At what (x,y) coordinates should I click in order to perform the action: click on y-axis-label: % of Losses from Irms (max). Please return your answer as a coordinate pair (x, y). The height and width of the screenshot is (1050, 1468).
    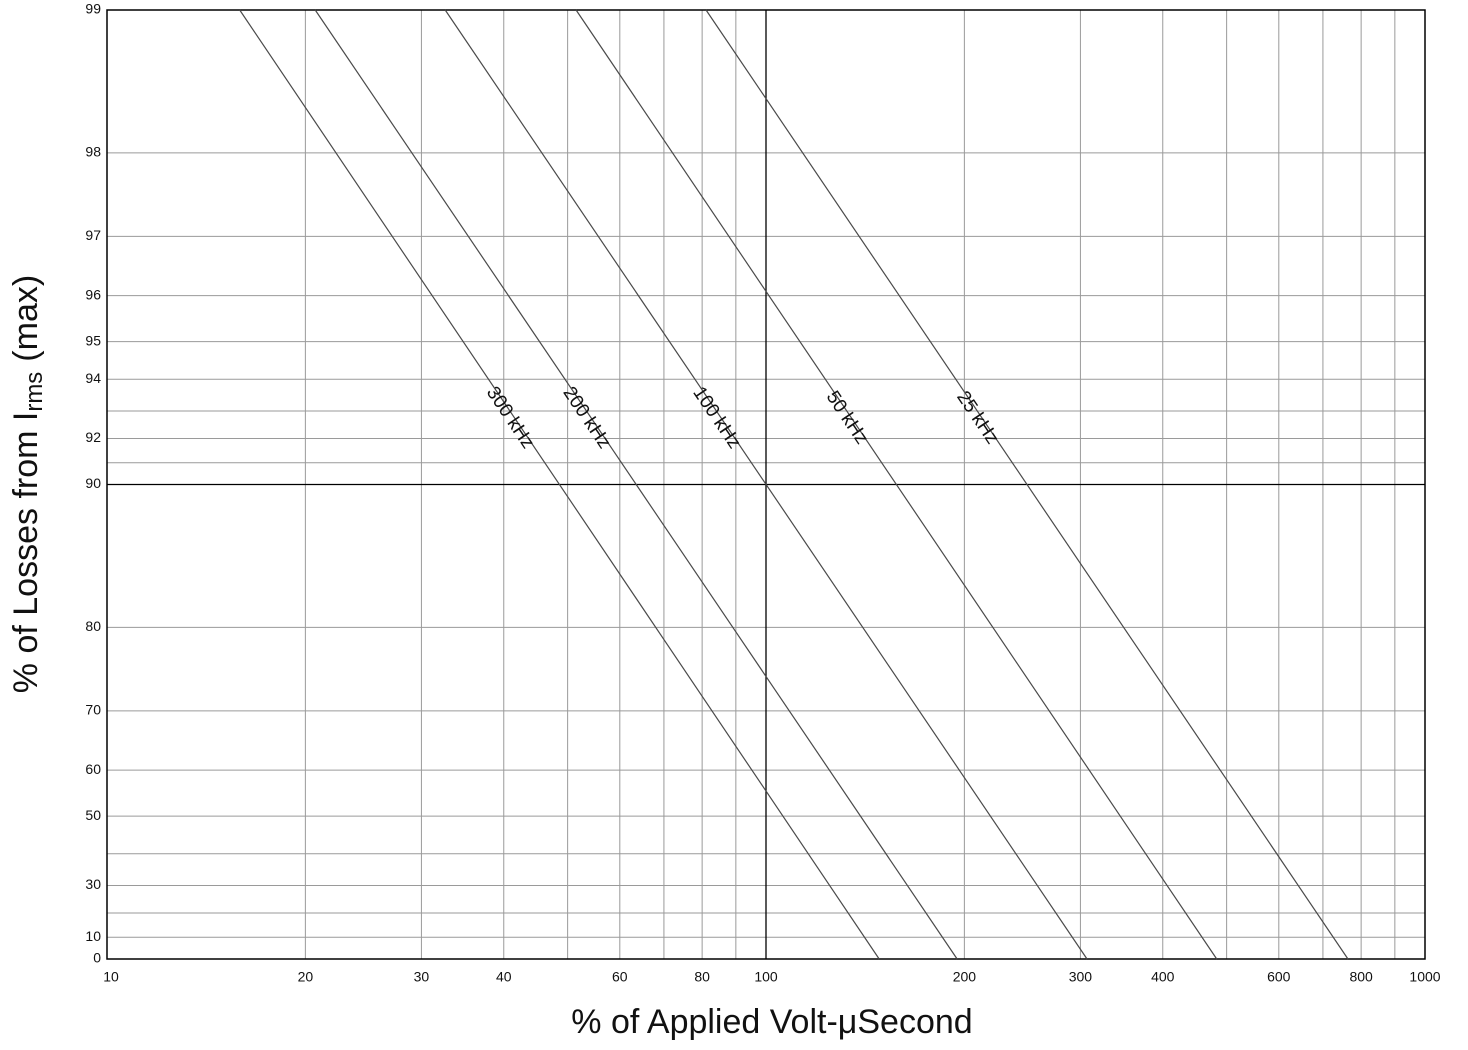
    Looking at the image, I should click on (27, 484).